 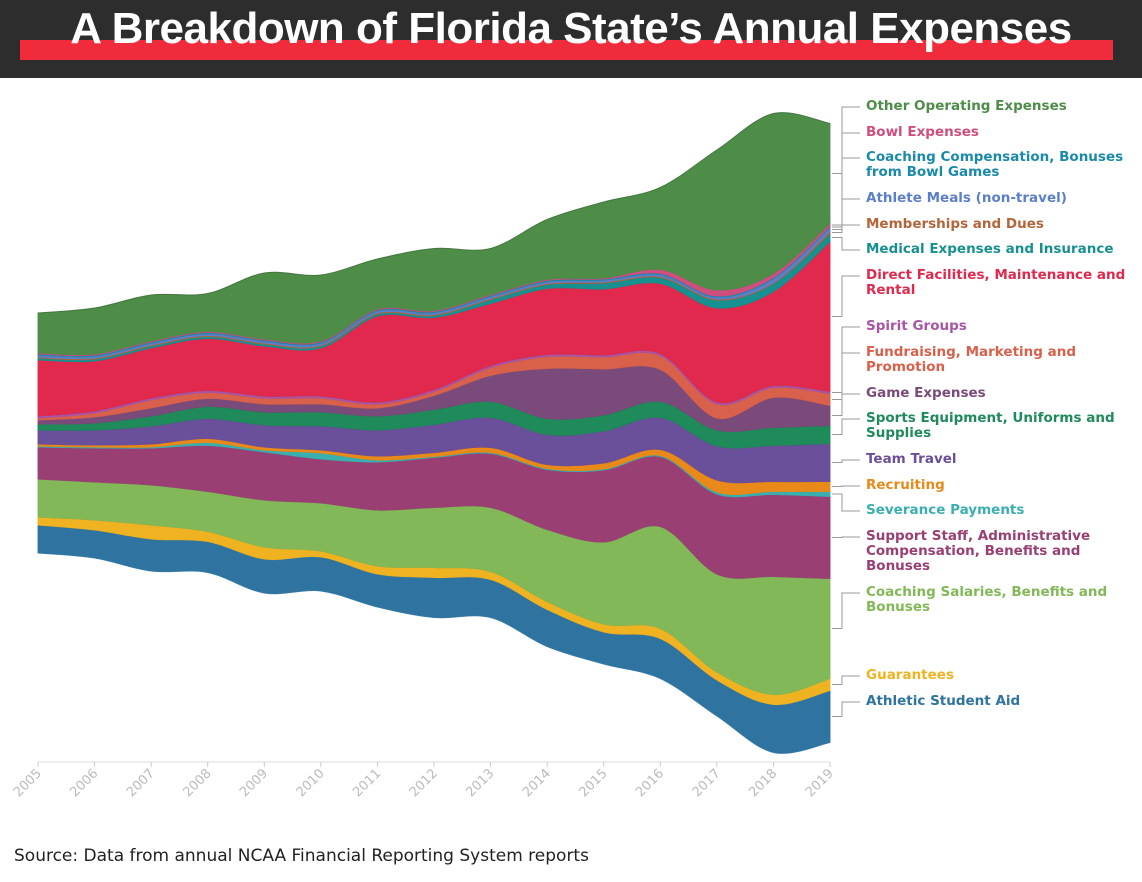 What do you see at coordinates (707, 783) in the screenshot?
I see `x-tick-label: 2017` at bounding box center [707, 783].